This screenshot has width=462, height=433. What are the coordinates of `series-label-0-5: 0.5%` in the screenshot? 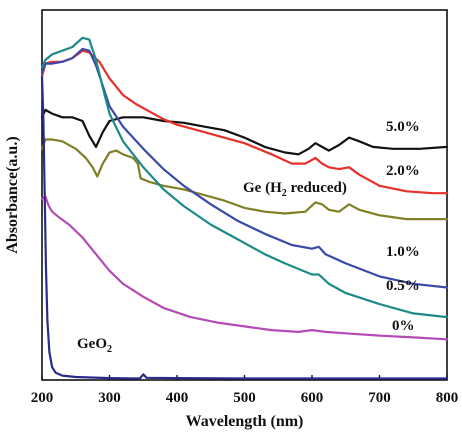 It's located at (403, 286).